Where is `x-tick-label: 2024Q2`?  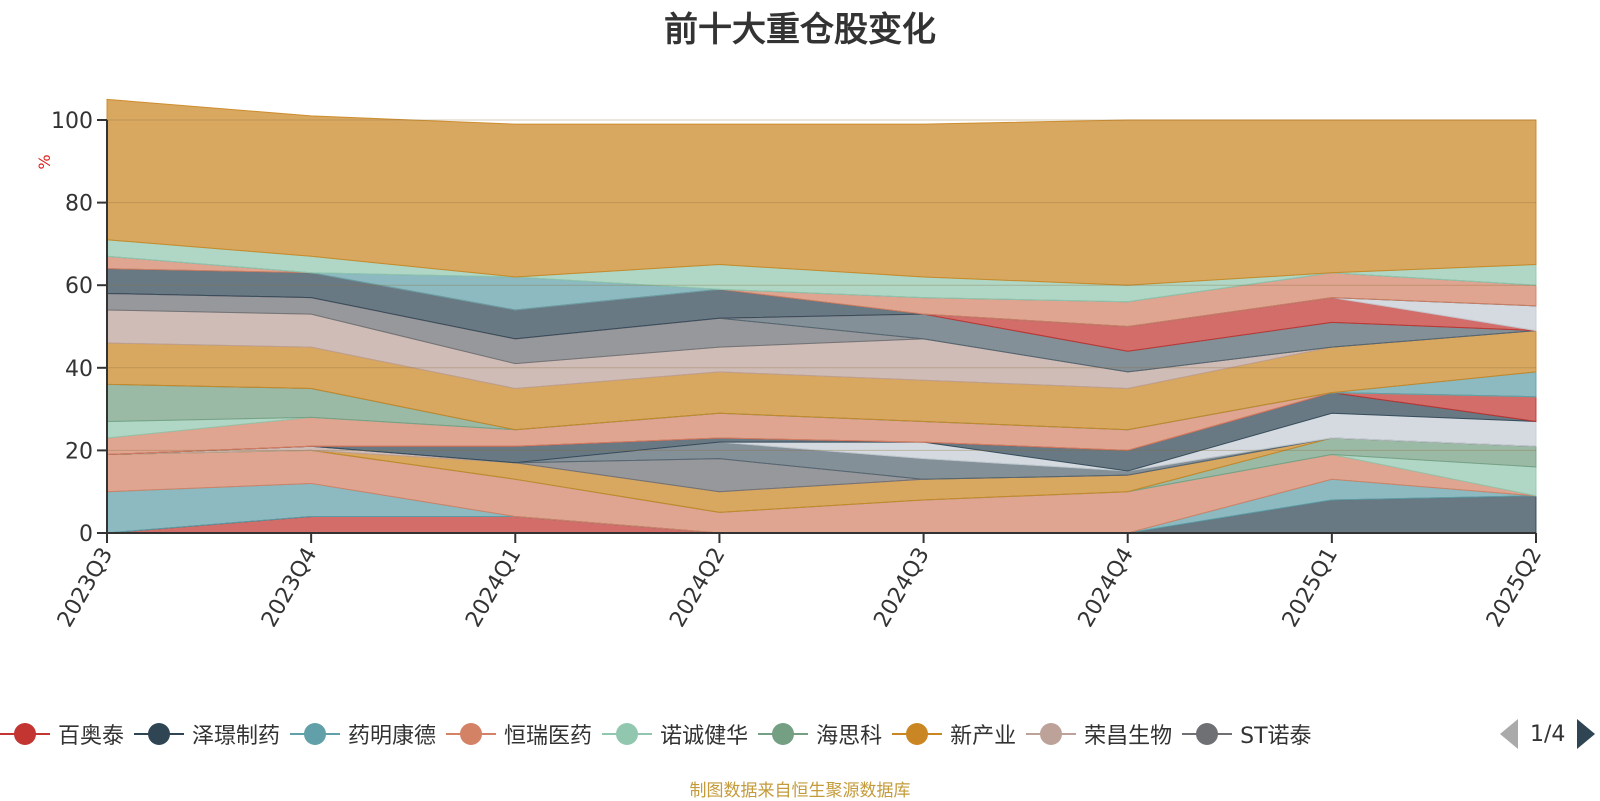 x-tick-label: 2024Q2 is located at coordinates (697, 588).